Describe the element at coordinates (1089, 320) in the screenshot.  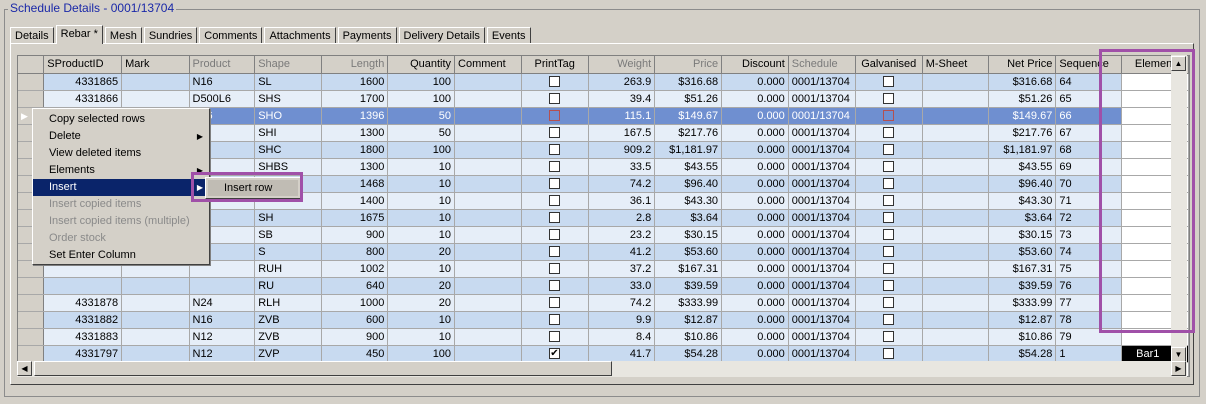
I see `cell-sequence: 78` at that location.